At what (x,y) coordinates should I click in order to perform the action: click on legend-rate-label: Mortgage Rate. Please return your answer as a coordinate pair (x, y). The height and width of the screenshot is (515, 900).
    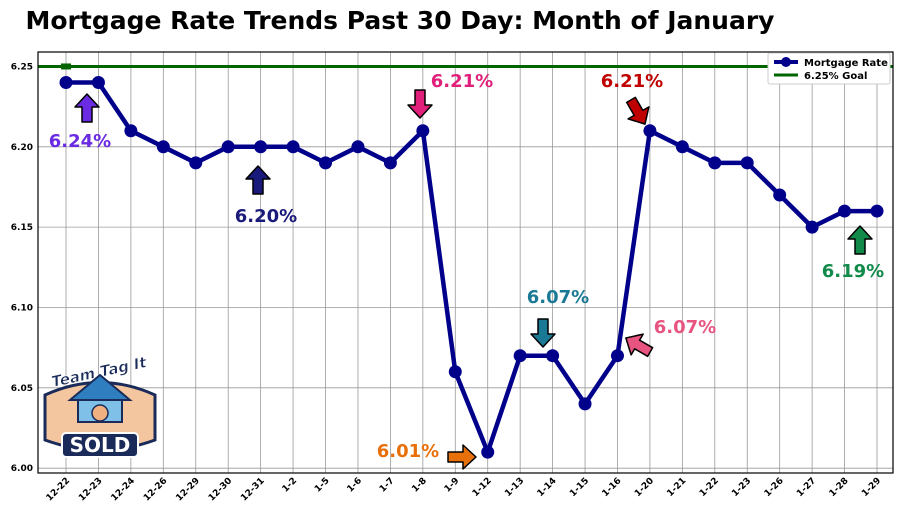
    Looking at the image, I should click on (846, 63).